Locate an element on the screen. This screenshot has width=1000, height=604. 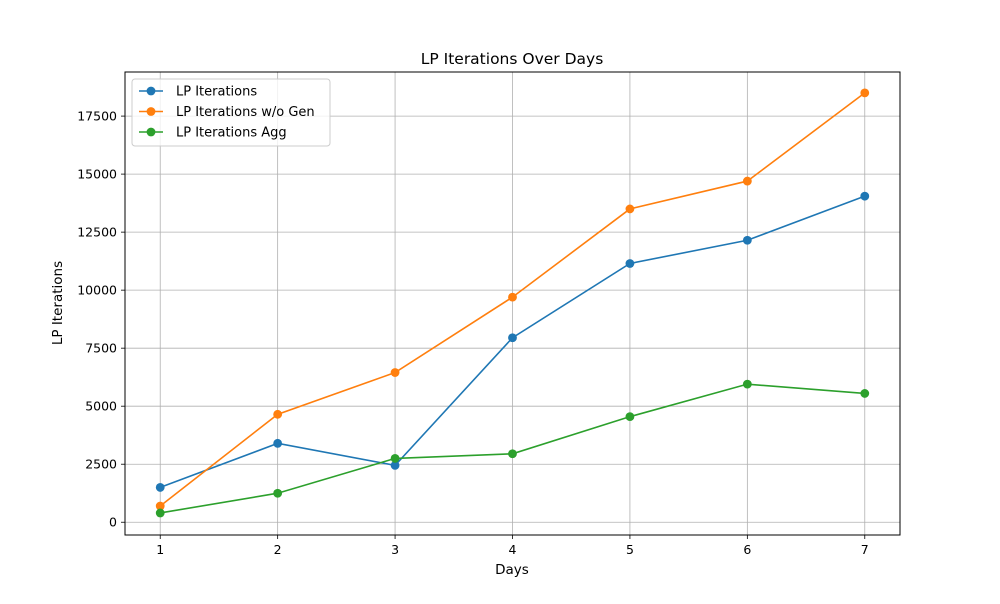
y-tick-label: 0 is located at coordinates (113, 522).